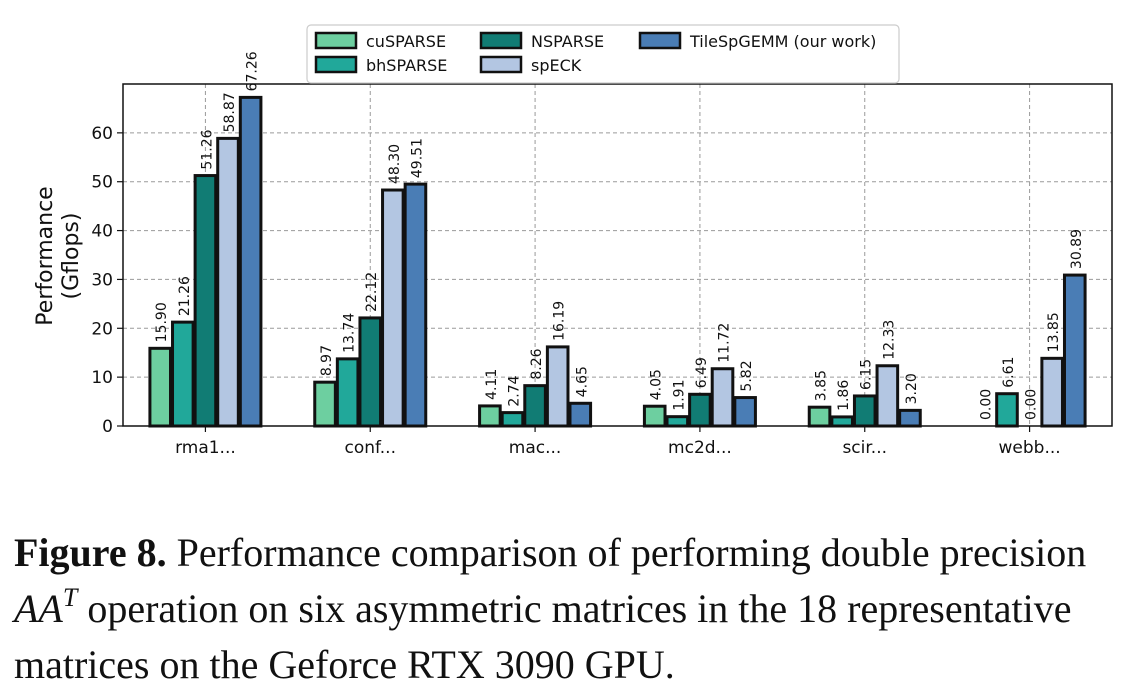  I want to click on bar-label-5-4: 30.89, so click(1077, 249).